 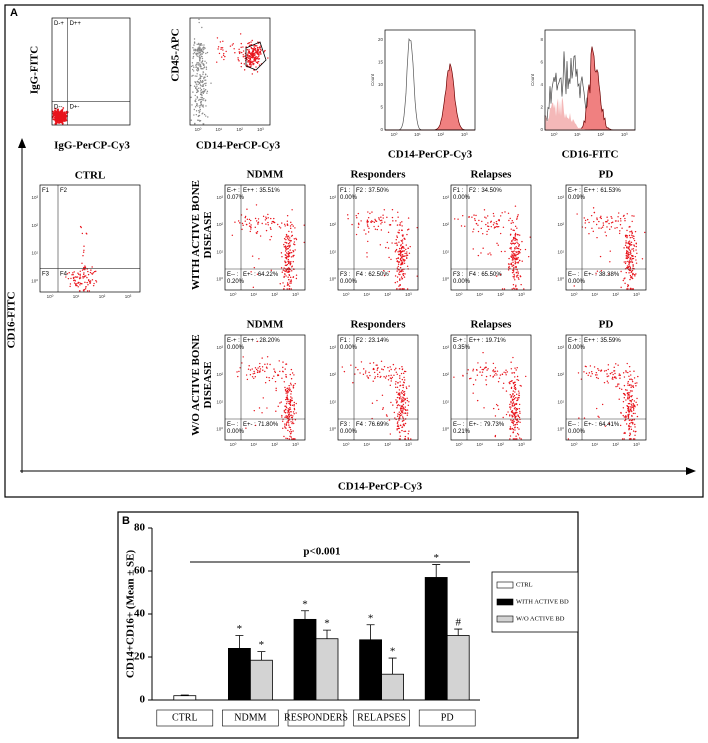 I want to click on log-tick-label: 10³, so click(x=636, y=294).